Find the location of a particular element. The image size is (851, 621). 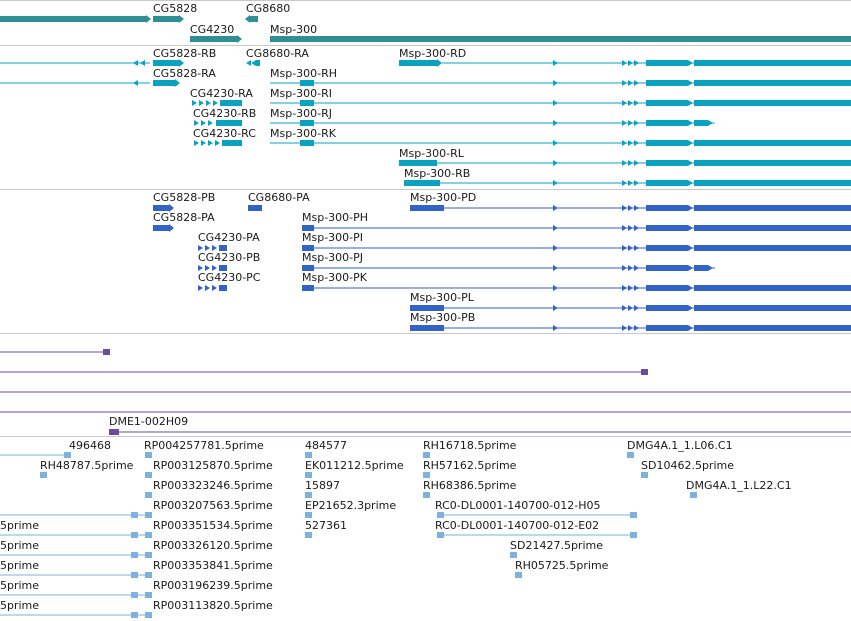

protein-label: CG4230-PA is located at coordinates (229, 237).